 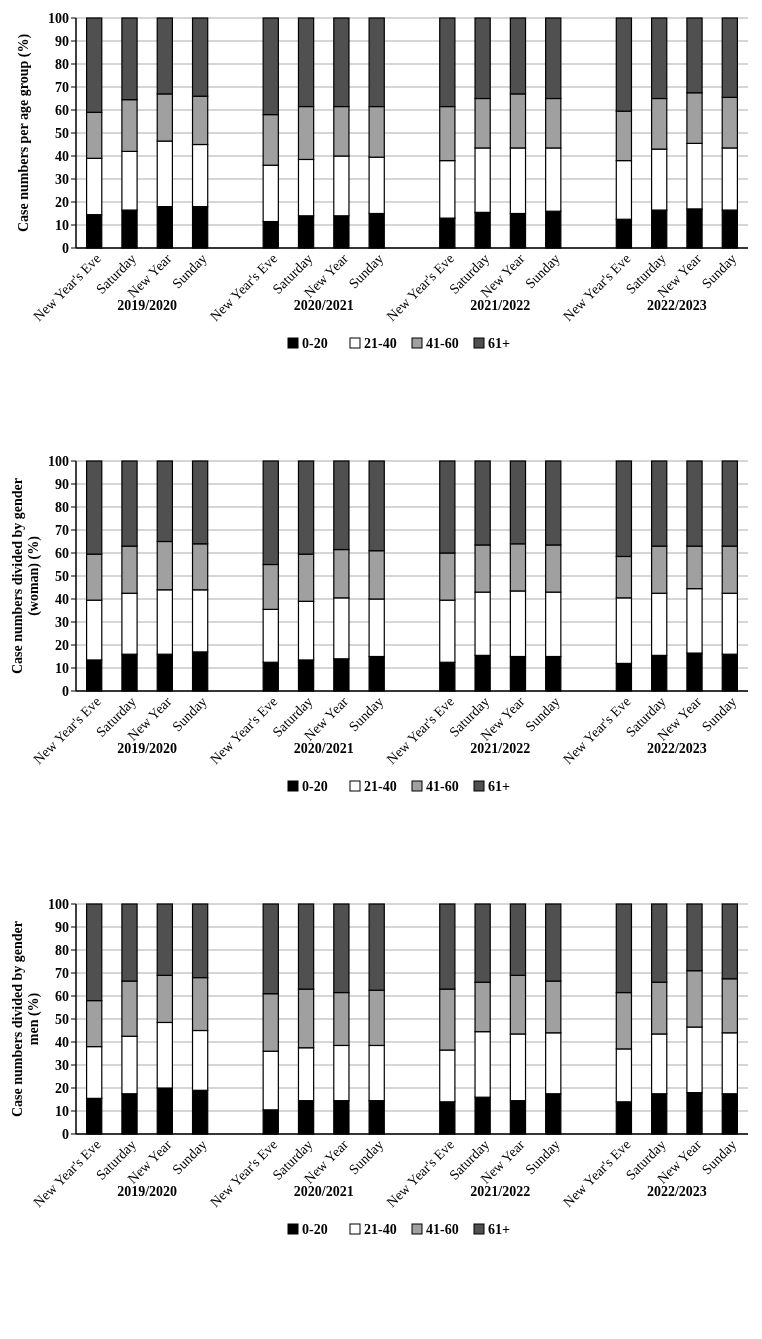 What do you see at coordinates (26, 1019) in the screenshot?
I see `y-axis-title: Case numbers divided by gender men (%)` at bounding box center [26, 1019].